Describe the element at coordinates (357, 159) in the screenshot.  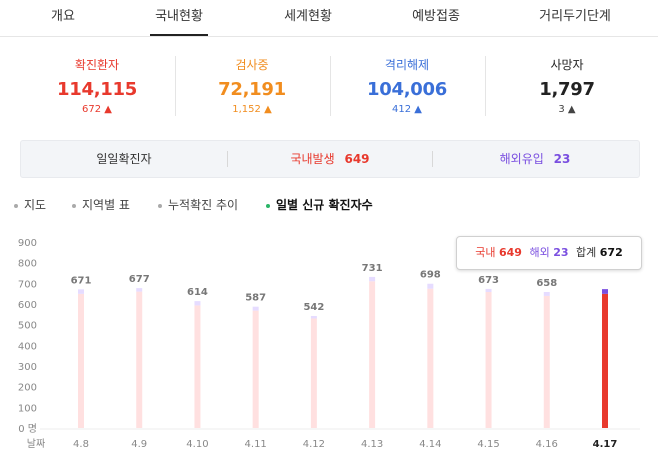
I see `domestic-value: 649` at that location.